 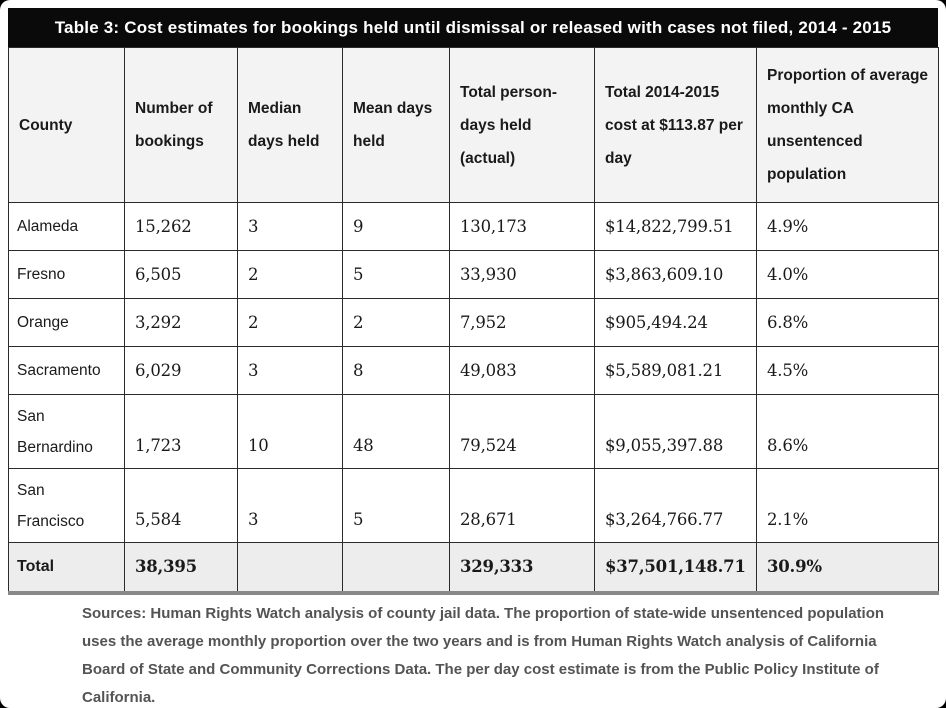 What do you see at coordinates (675, 125) in the screenshot?
I see `column-header-total-cost: Total 2014-2015 cost at $113.87 per day` at bounding box center [675, 125].